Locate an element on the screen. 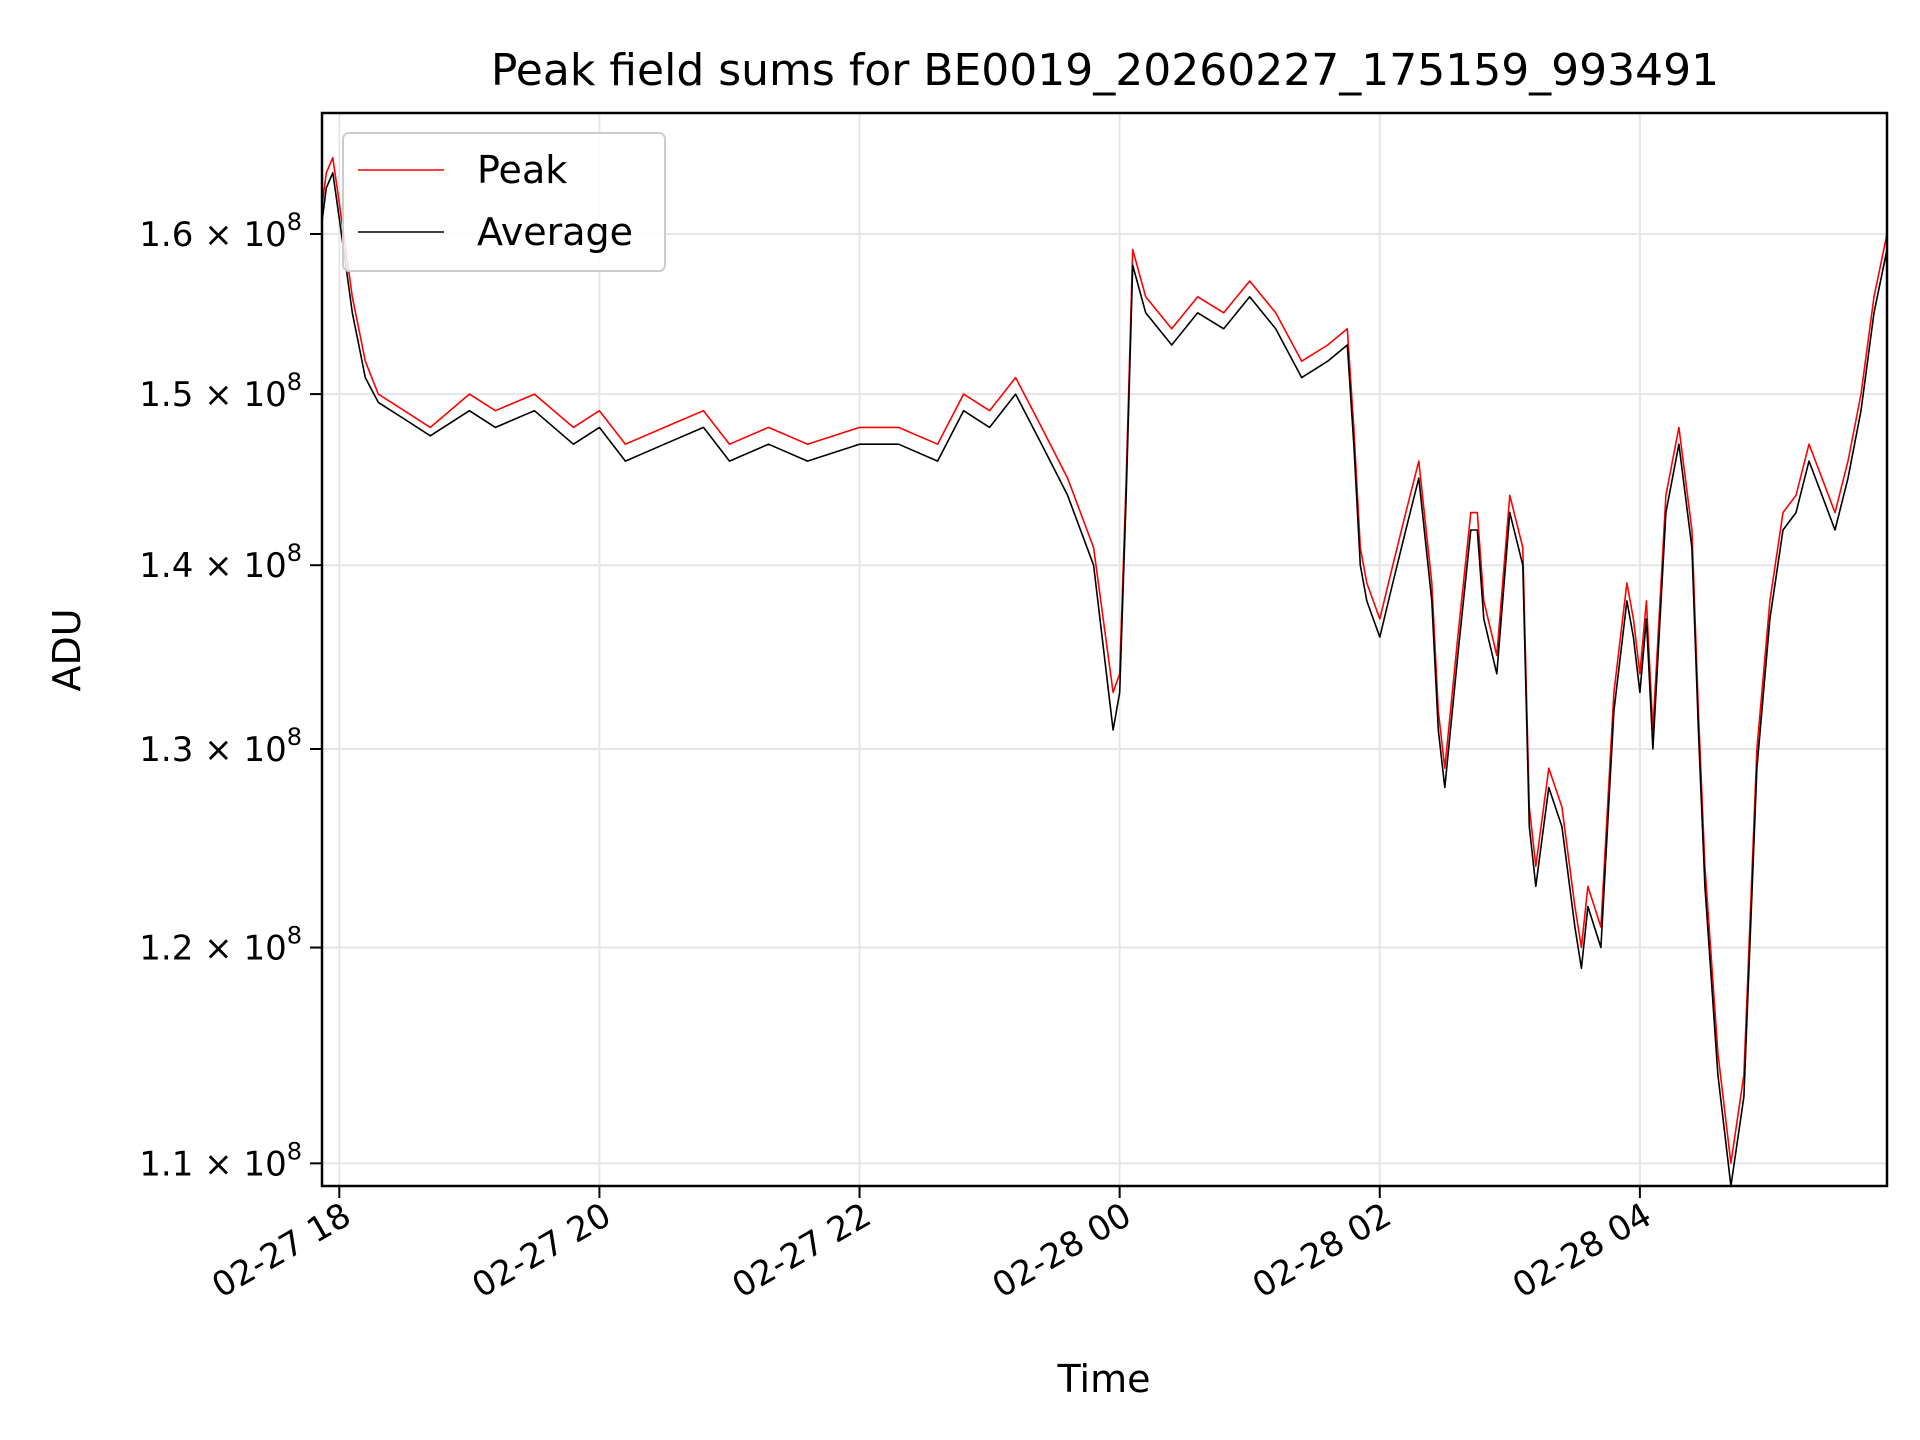 Image resolution: width=1920 pixels, height=1440 pixels. y-tick-label: 1.3 × 108 is located at coordinates (220, 746).